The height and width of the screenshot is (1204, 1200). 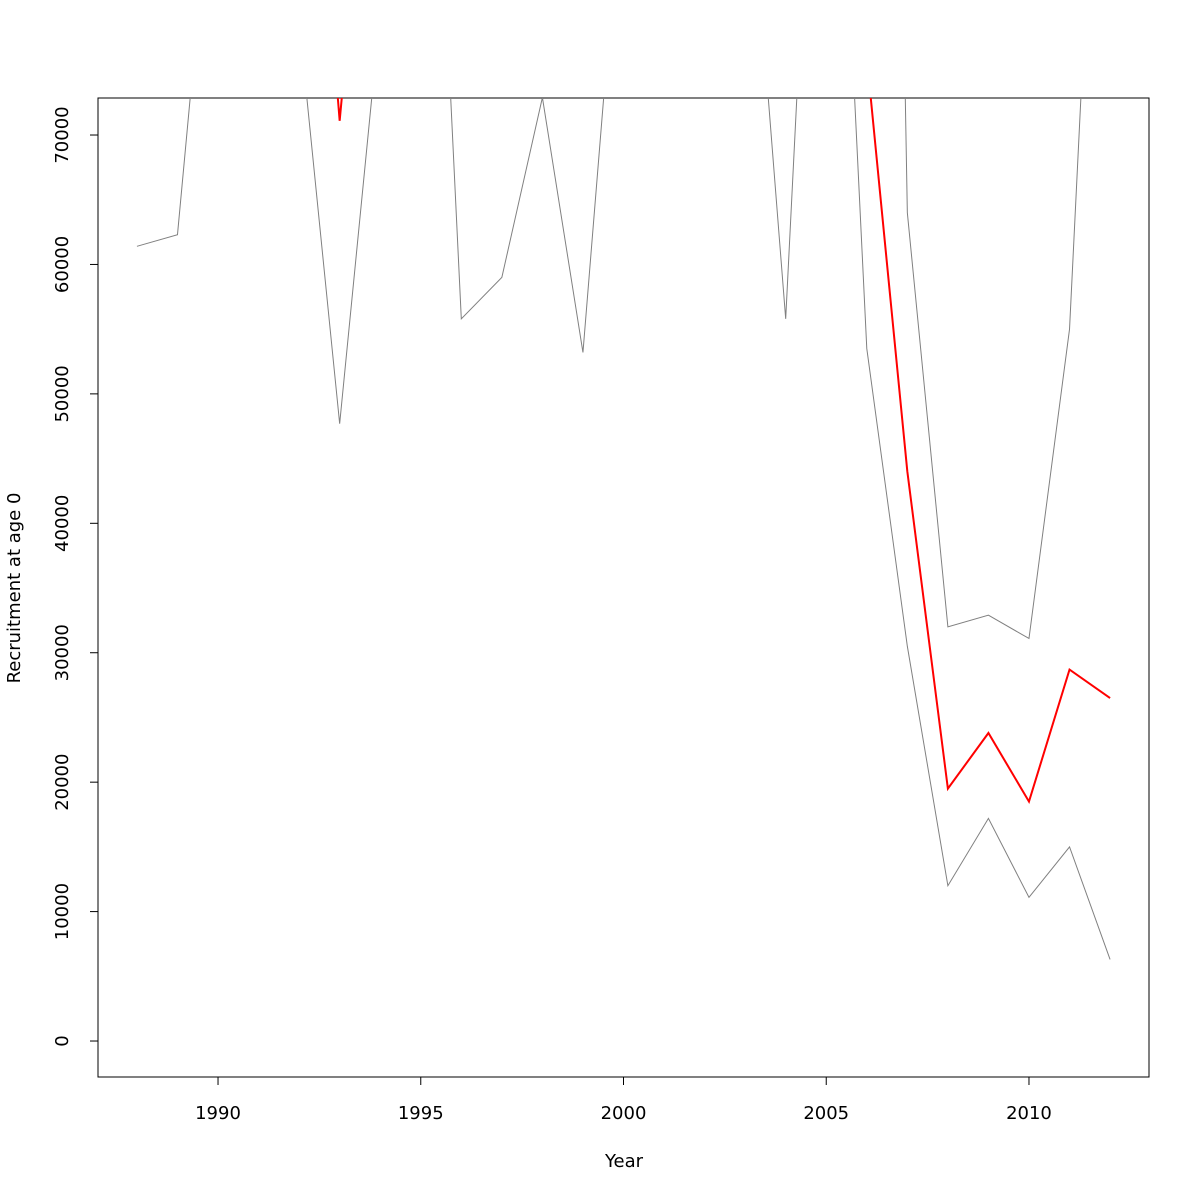 I want to click on y-tick-label: 20000, so click(x=62, y=782).